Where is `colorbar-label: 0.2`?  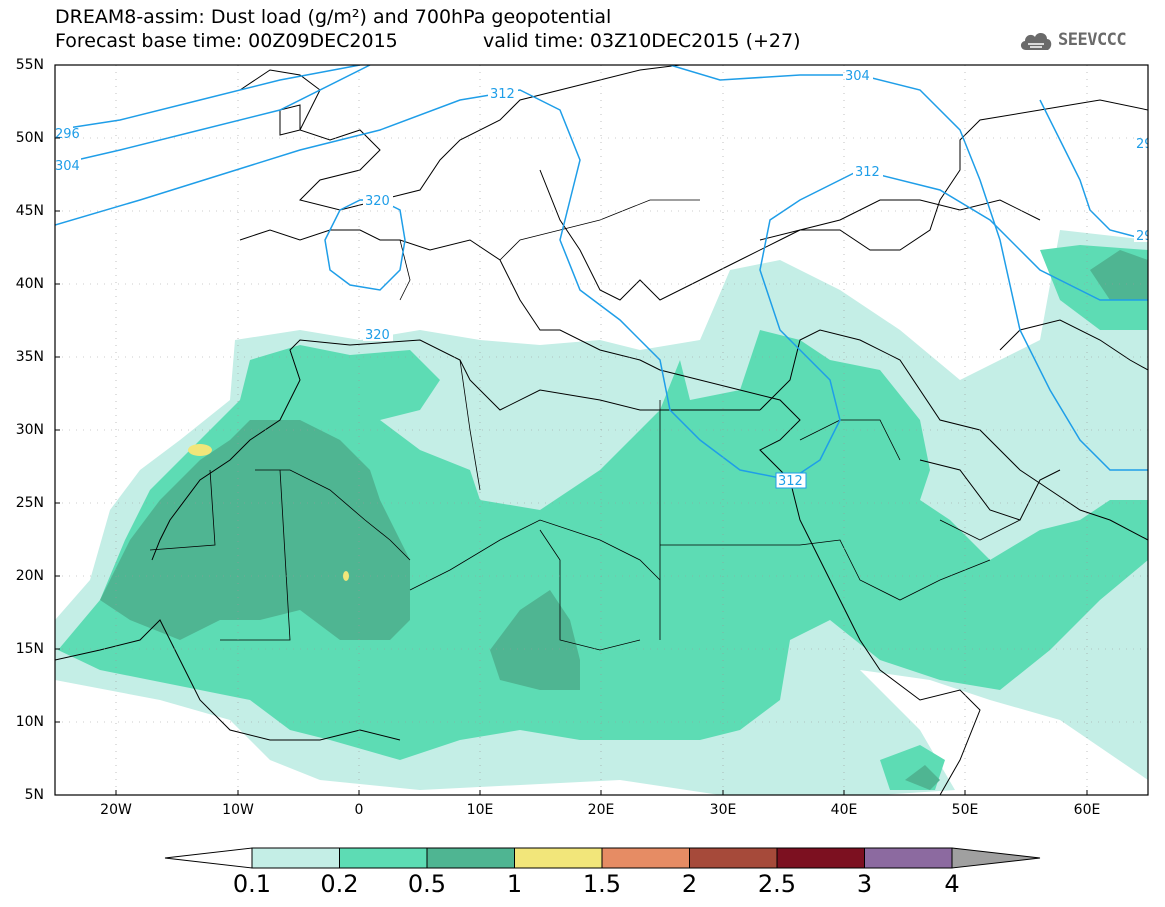
colorbar-label: 0.2 is located at coordinates (339, 884).